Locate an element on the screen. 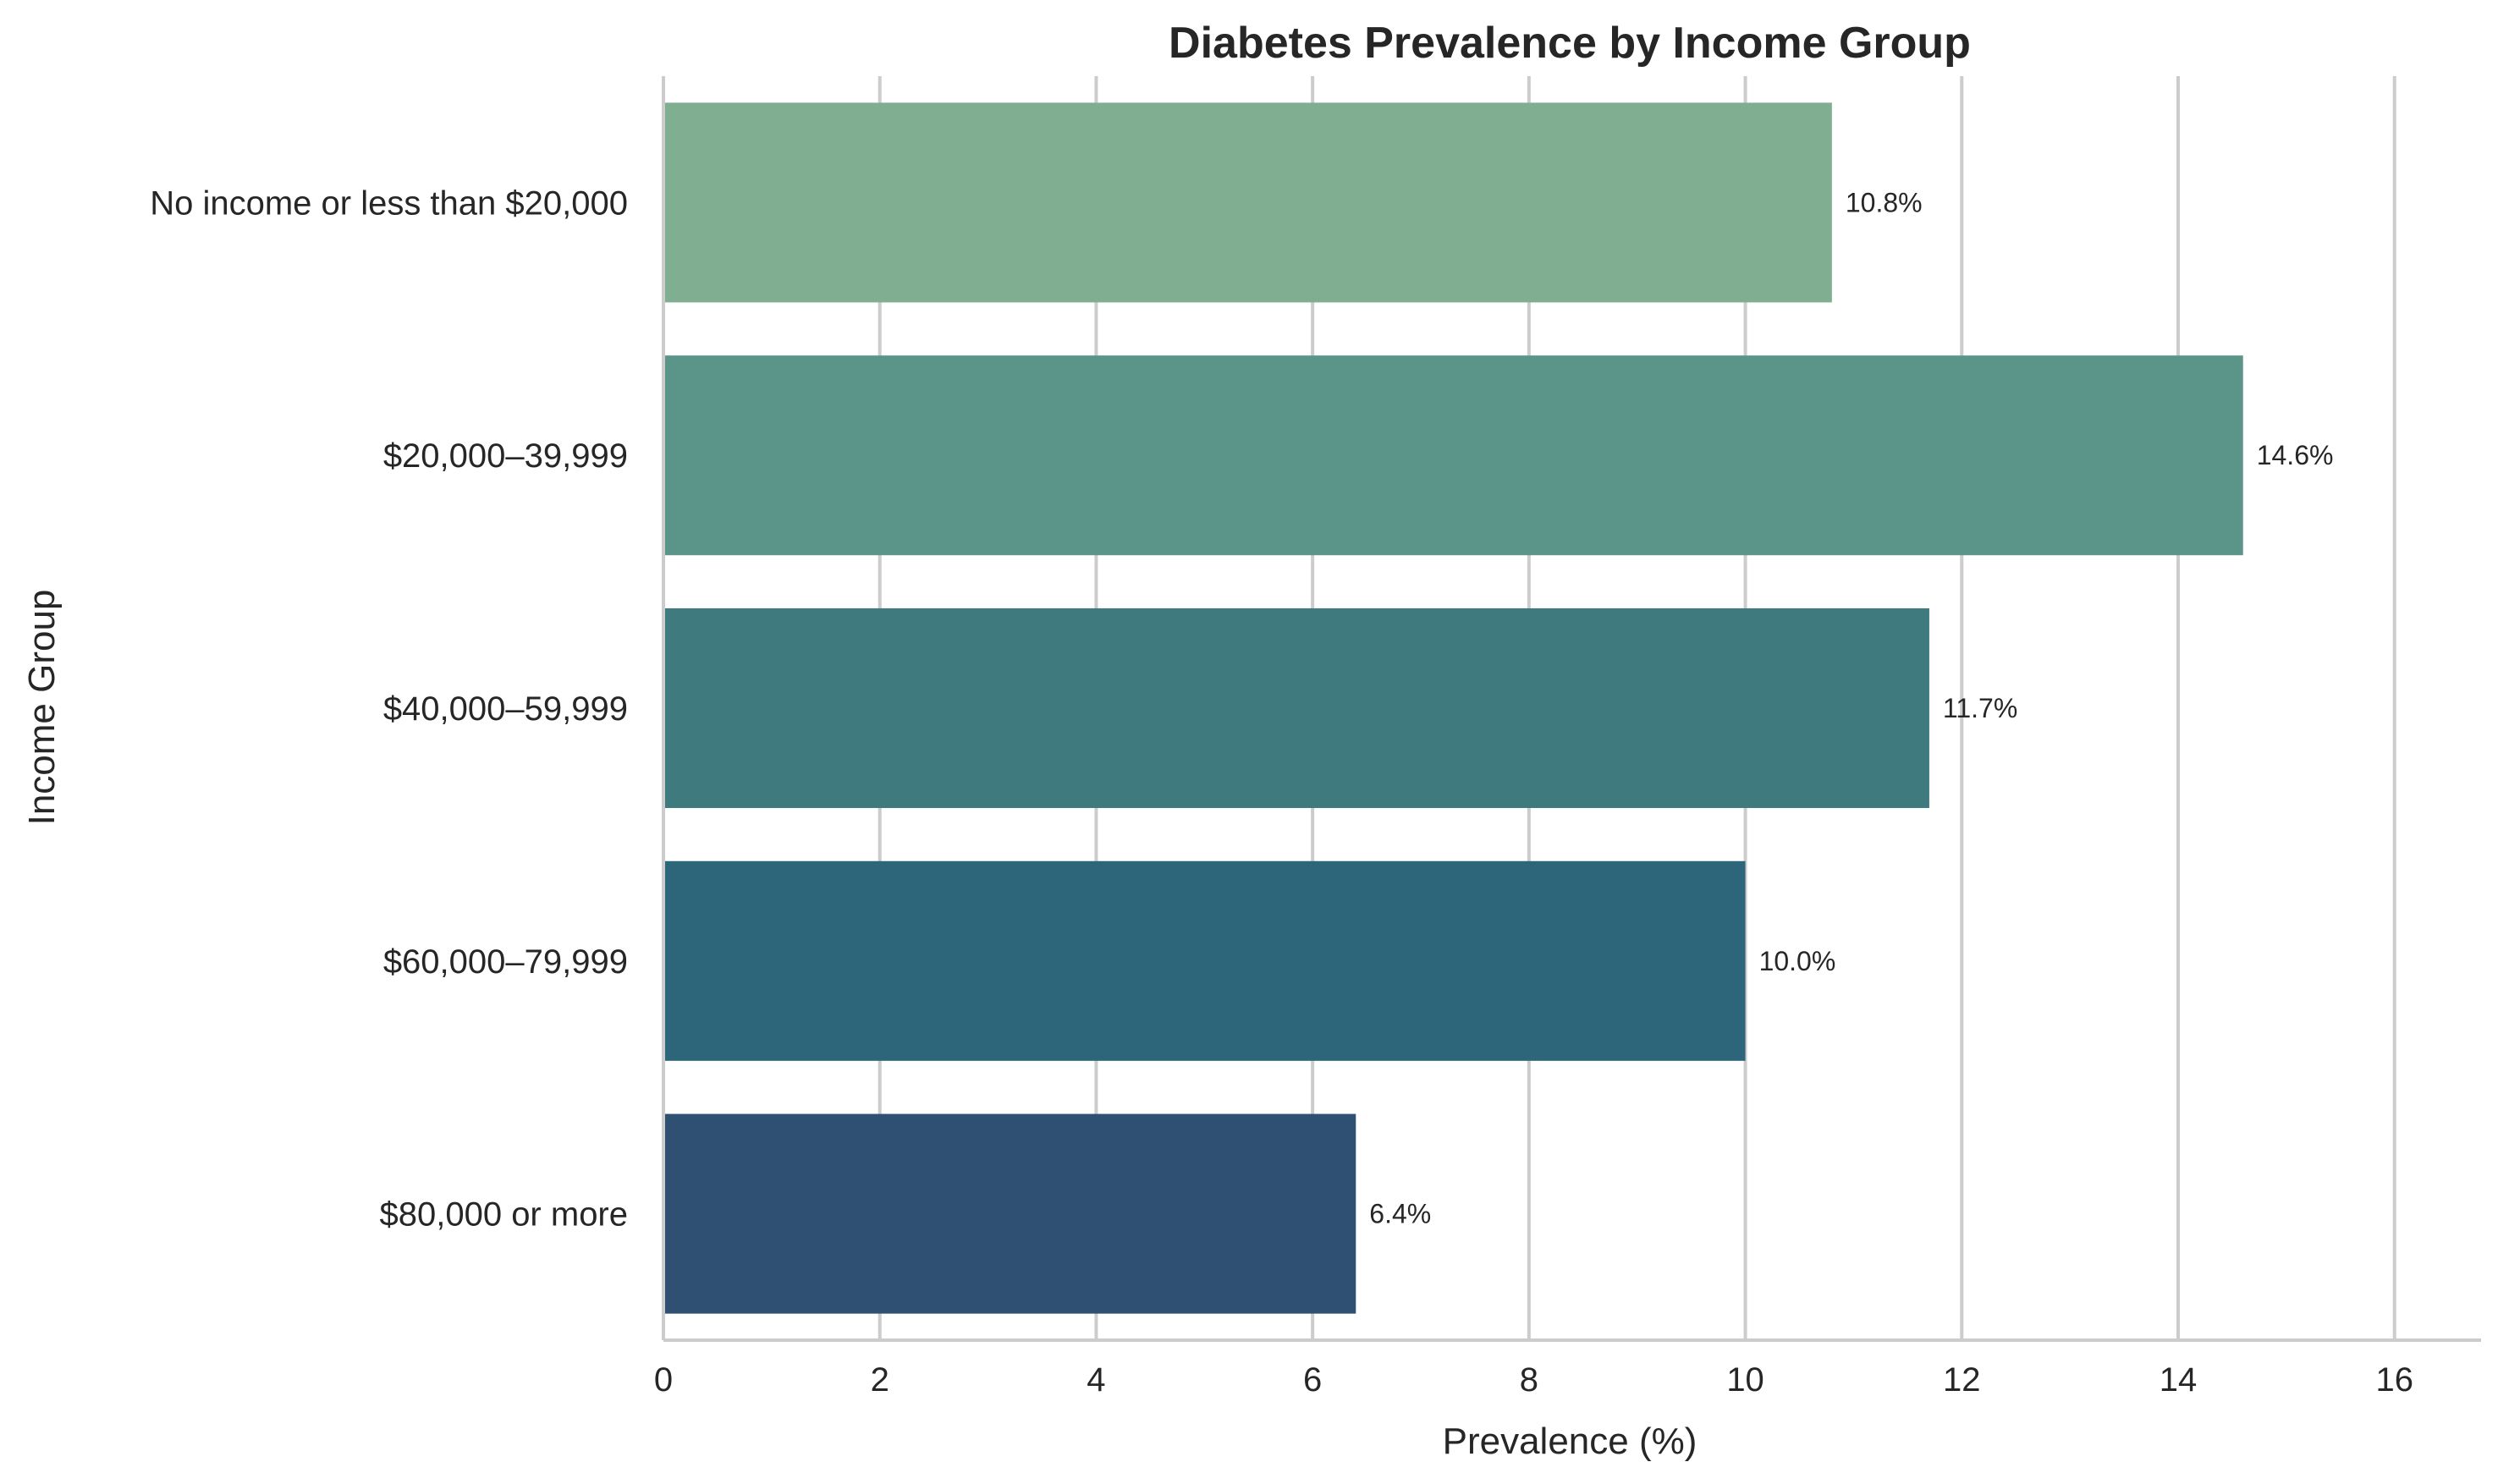  x-tick-label-0: 0 is located at coordinates (663, 1380).